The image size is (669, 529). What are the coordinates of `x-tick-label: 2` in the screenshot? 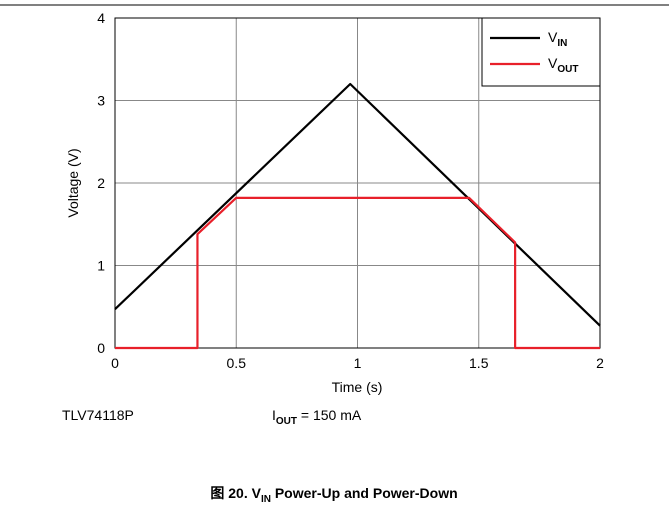 It's located at (600, 363).